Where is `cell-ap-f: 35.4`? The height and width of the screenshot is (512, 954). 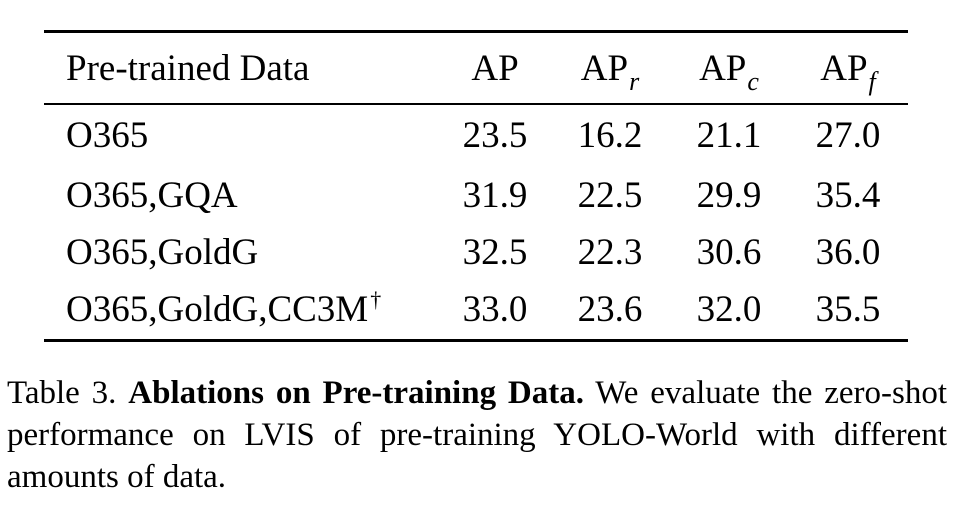 cell-ap-f: 35.4 is located at coordinates (848, 195).